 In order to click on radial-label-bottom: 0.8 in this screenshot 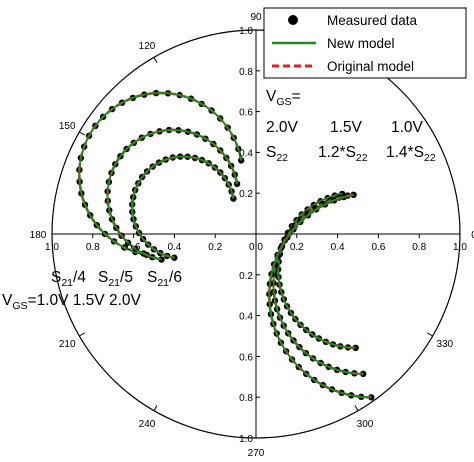, I will do `click(246, 398)`.